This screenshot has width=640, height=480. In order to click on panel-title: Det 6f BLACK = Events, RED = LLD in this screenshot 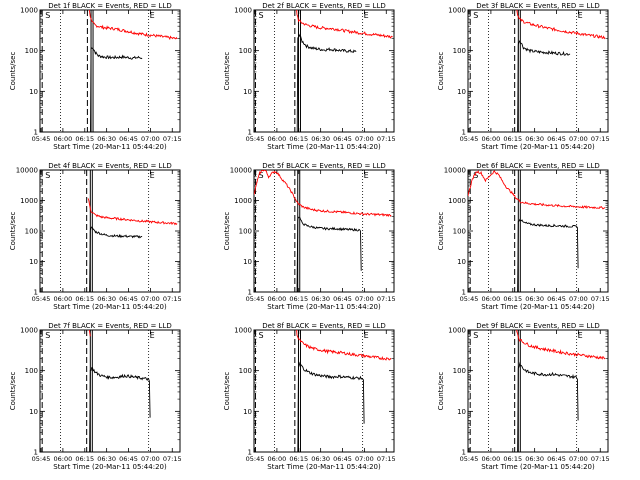, I will do `click(537, 166)`.